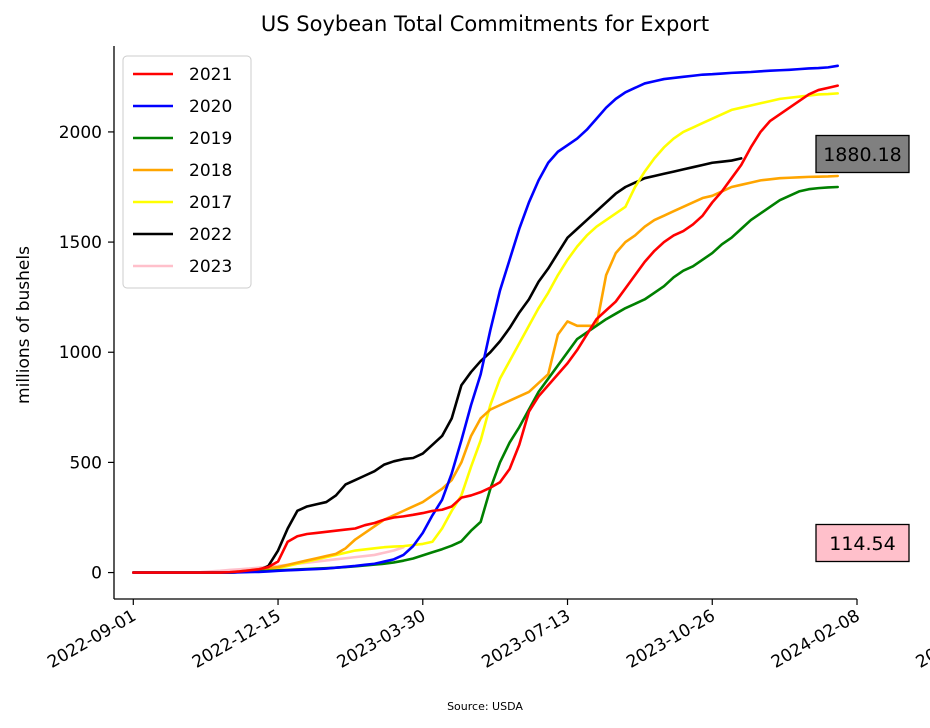 This screenshot has height=728, width=930. What do you see at coordinates (671, 639) in the screenshot?
I see `x-tick-label: 2023-10-26` at bounding box center [671, 639].